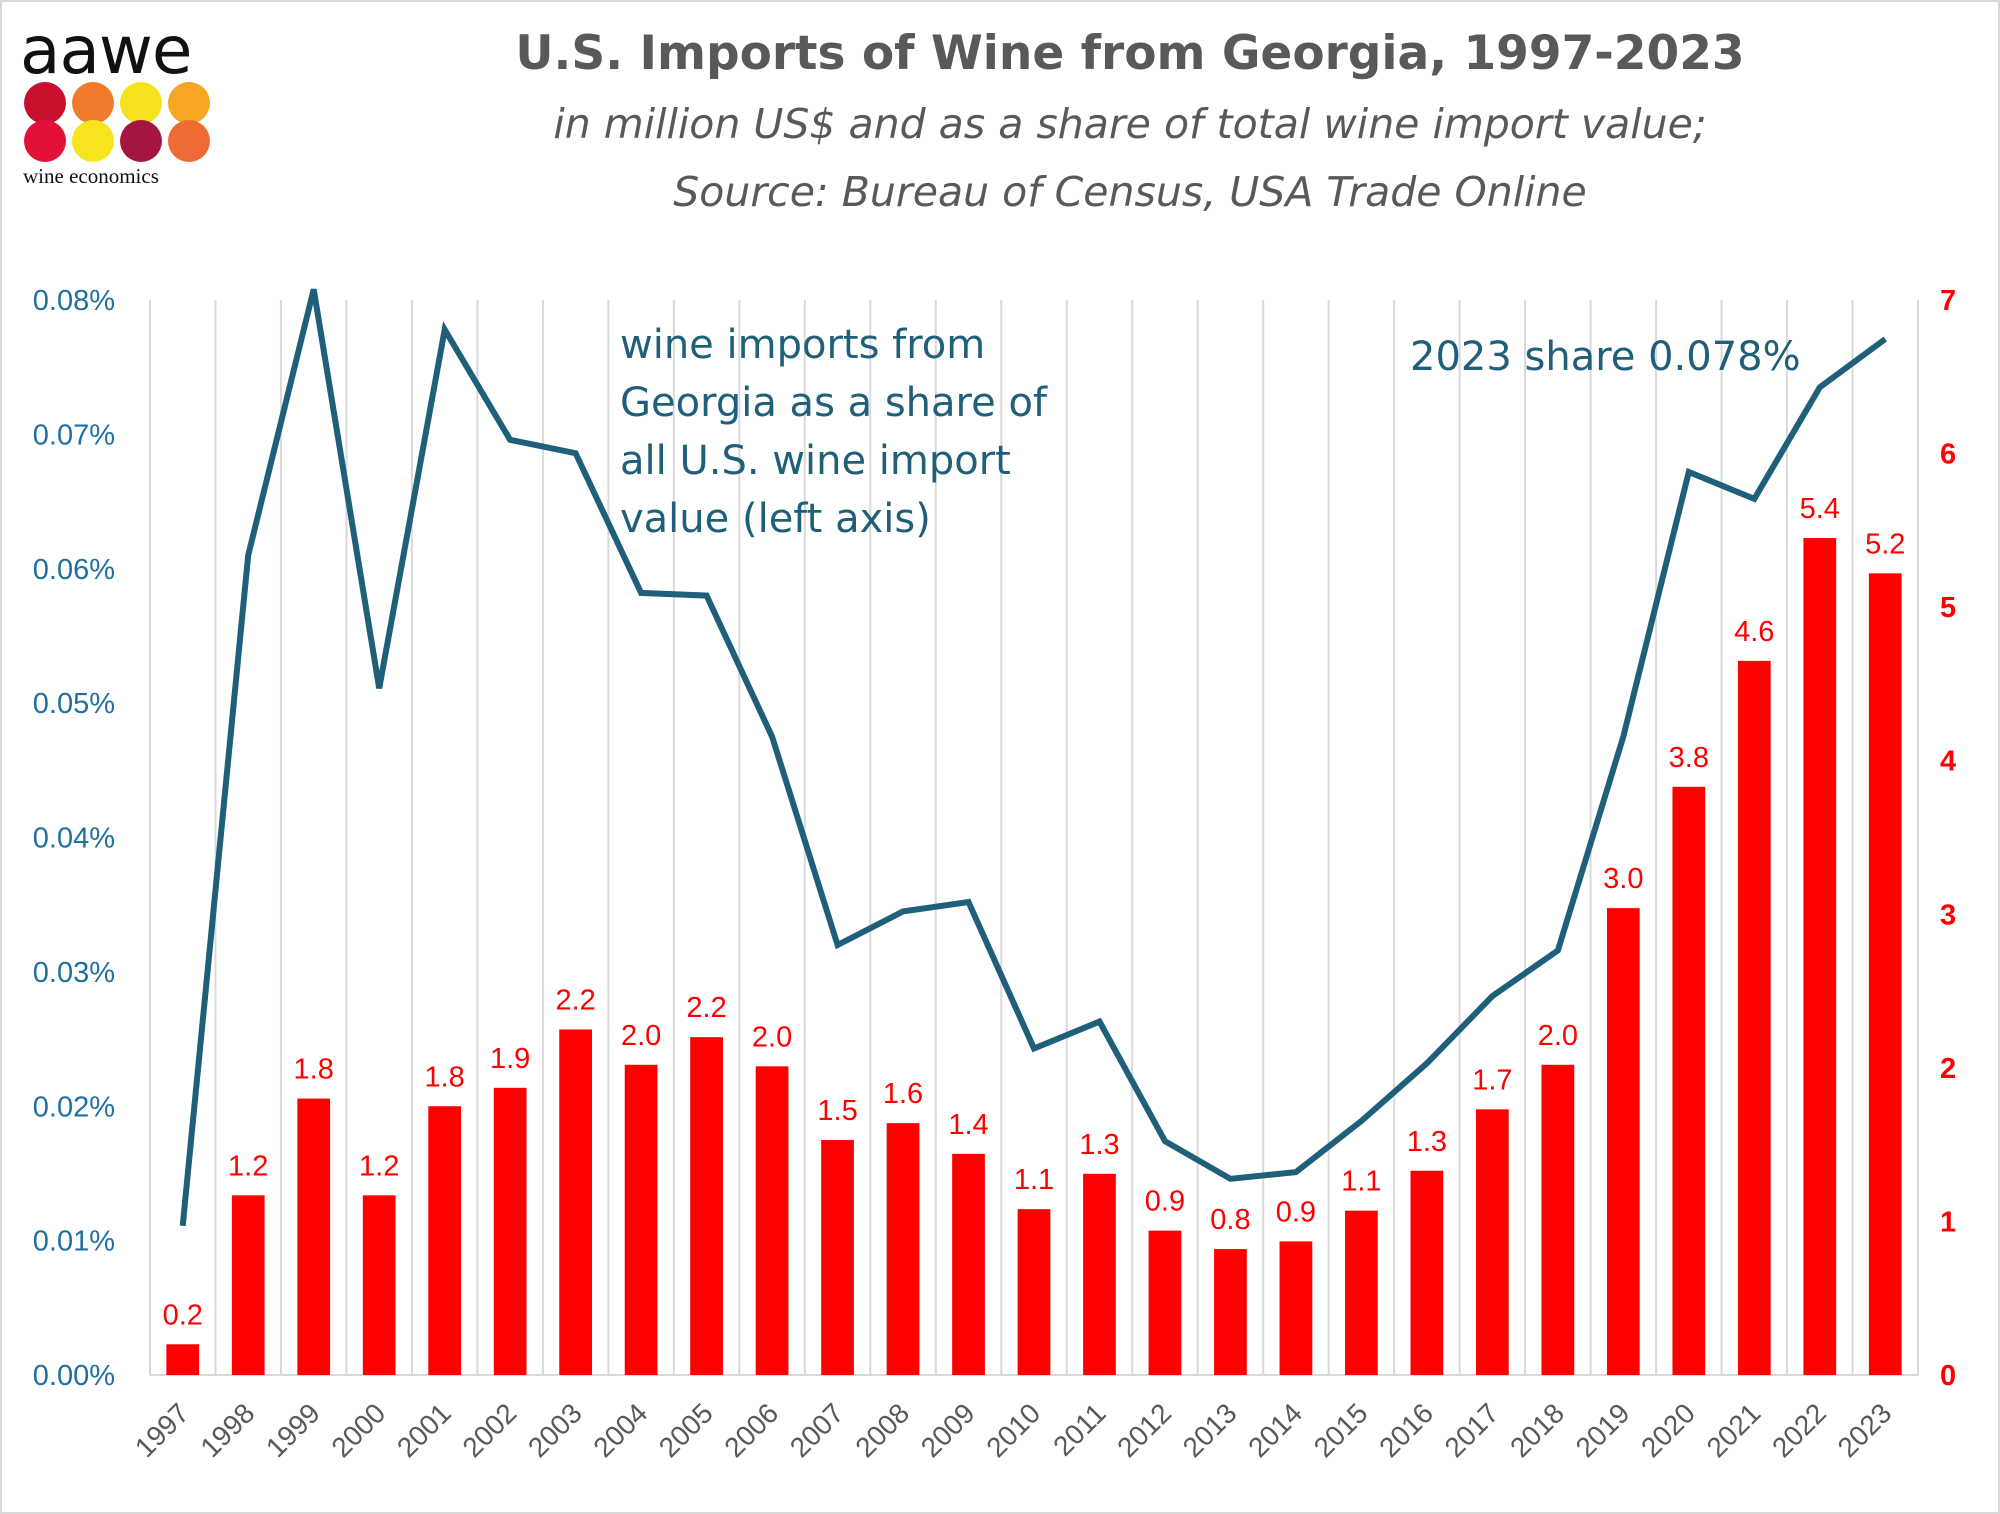 This screenshot has height=1514, width=2000. I want to click on bar-value-label: 1.4, so click(968, 1125).